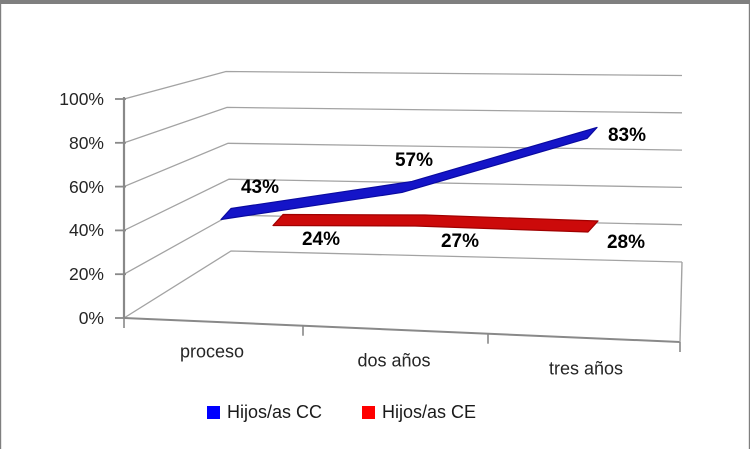  I want to click on legend-item-hijos-cc: Hijos/as CC, so click(264, 412).